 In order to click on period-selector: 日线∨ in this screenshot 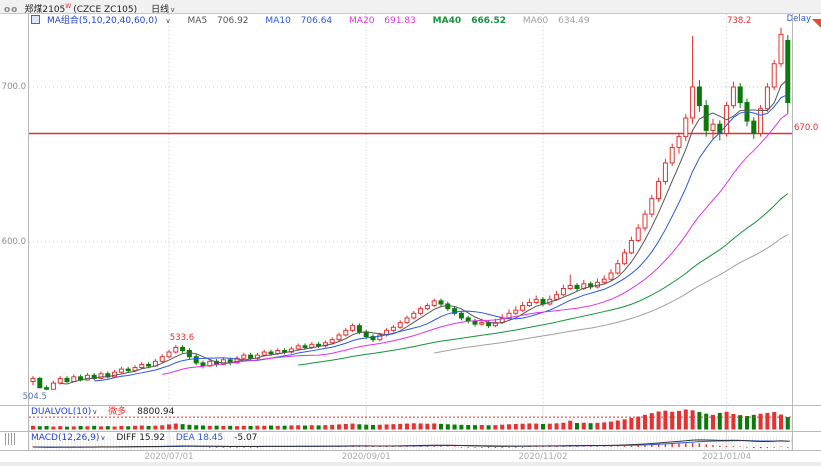, I will do `click(163, 10)`.